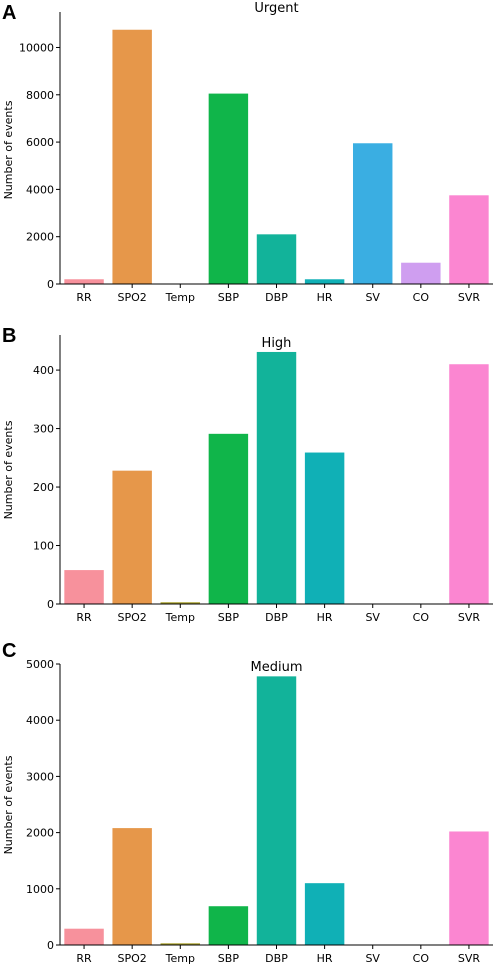 This screenshot has height=968, width=498. What do you see at coordinates (36, 47) in the screenshot?
I see `y-tick-label: 10000` at bounding box center [36, 47].